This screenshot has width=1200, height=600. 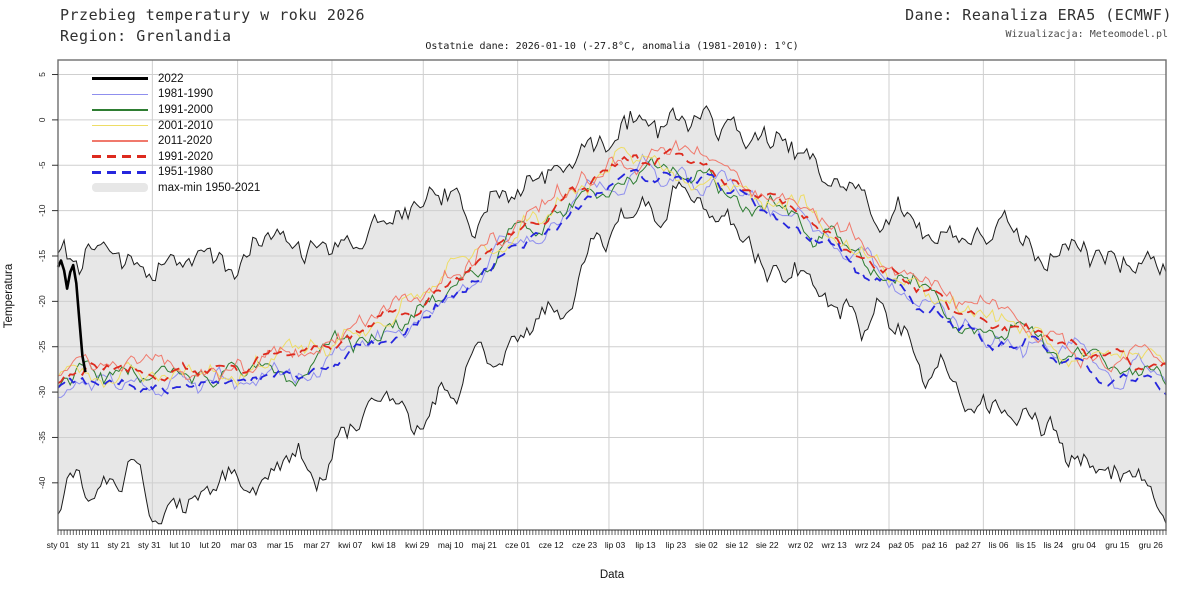 I want to click on svg-text: lip 13, so click(x=645, y=545).